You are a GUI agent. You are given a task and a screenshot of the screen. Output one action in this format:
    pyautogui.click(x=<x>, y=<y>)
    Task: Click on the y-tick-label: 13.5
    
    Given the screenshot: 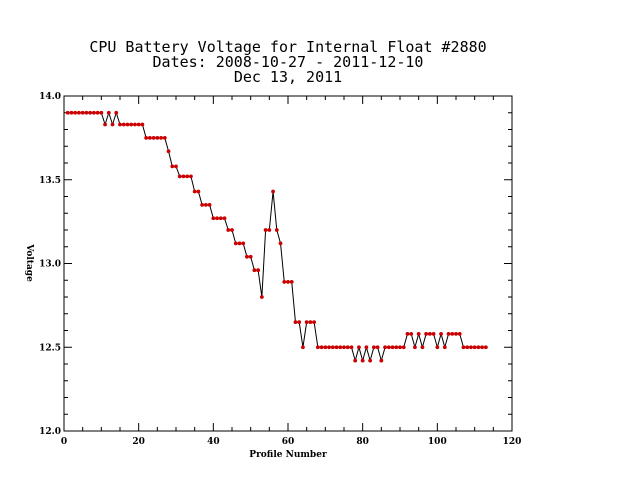 What is the action you would take?
    pyautogui.click(x=50, y=181)
    